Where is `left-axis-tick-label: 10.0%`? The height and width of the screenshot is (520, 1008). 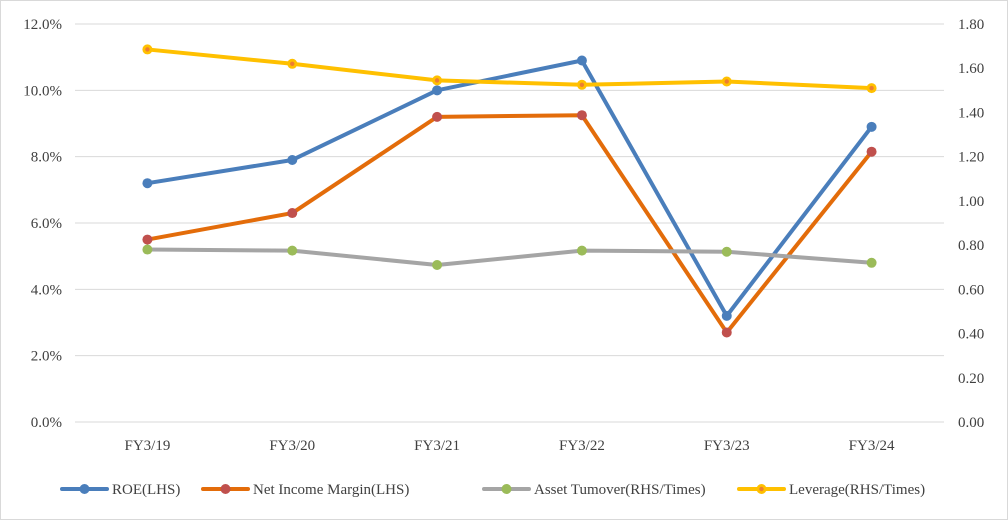
left-axis-tick-label: 10.0% is located at coordinates (42, 91).